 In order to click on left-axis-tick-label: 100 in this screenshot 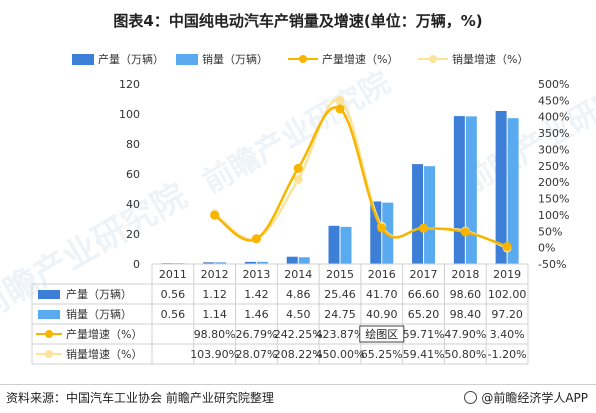, I will do `click(129, 114)`.